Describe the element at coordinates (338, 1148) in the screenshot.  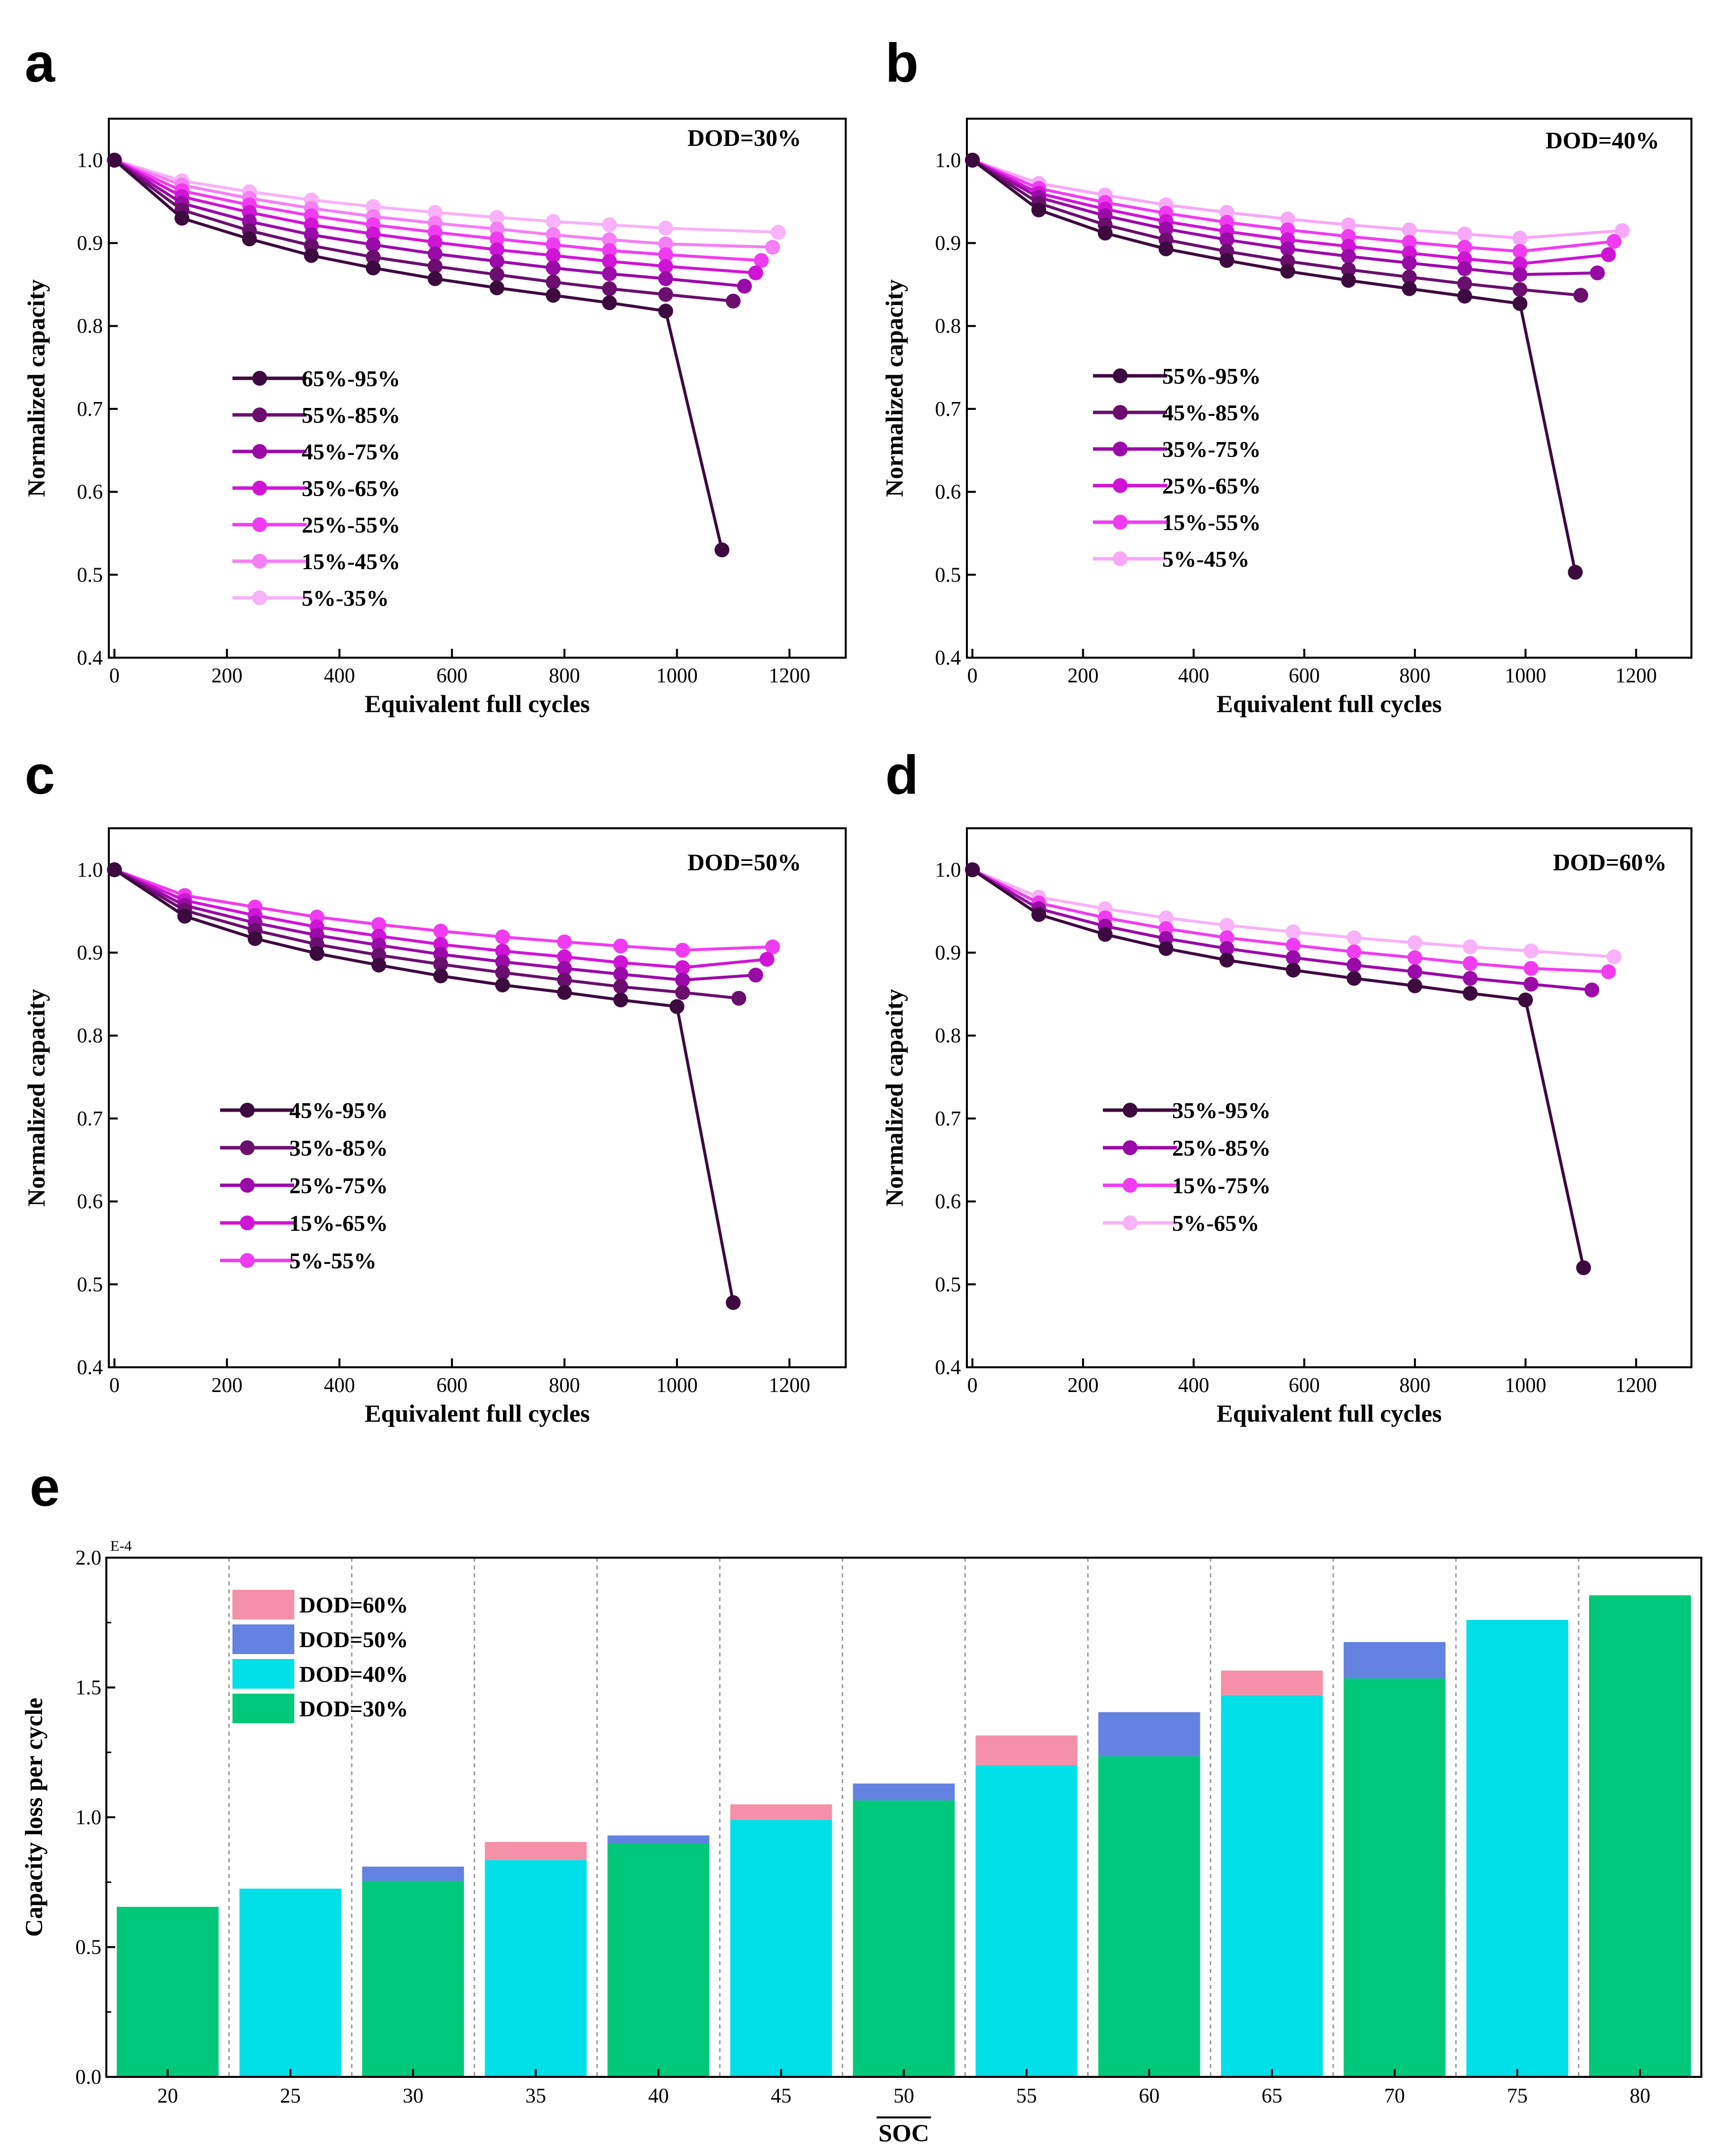
I see `legend-label: 35%-85%` at that location.